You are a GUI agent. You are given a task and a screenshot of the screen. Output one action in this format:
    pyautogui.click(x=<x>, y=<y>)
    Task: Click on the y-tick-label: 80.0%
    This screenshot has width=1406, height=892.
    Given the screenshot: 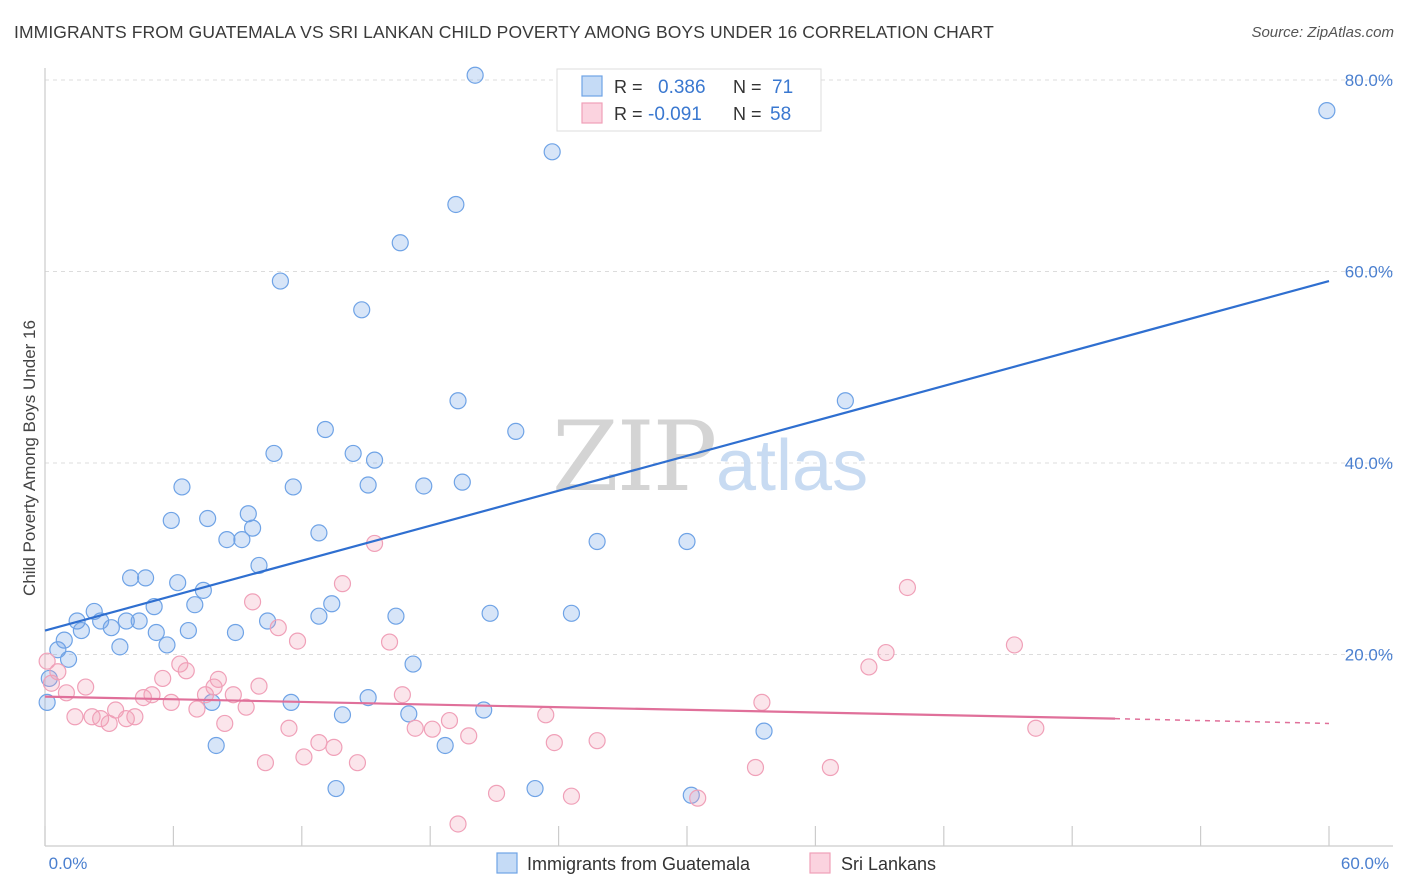 What is the action you would take?
    pyautogui.click(x=1369, y=80)
    